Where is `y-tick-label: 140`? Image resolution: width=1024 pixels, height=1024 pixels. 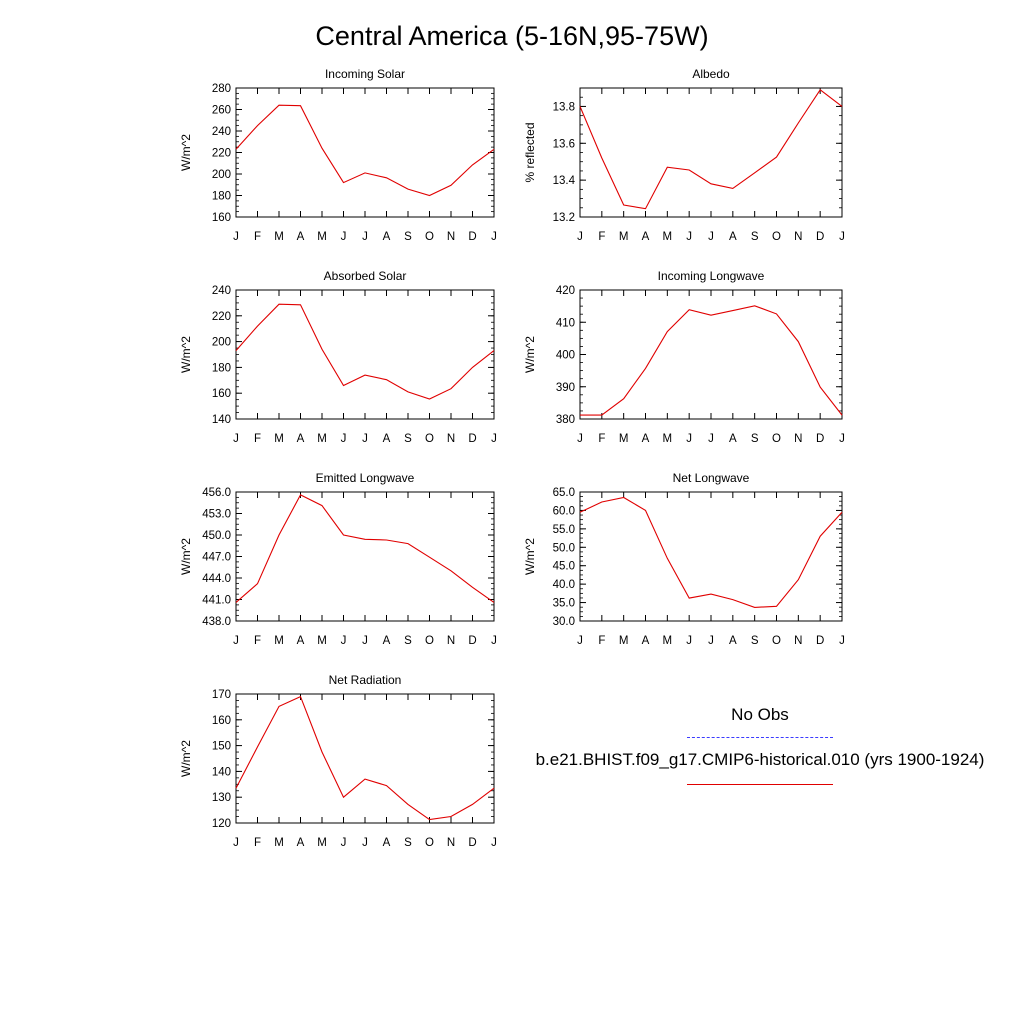 y-tick-label: 140 is located at coordinates (221, 772).